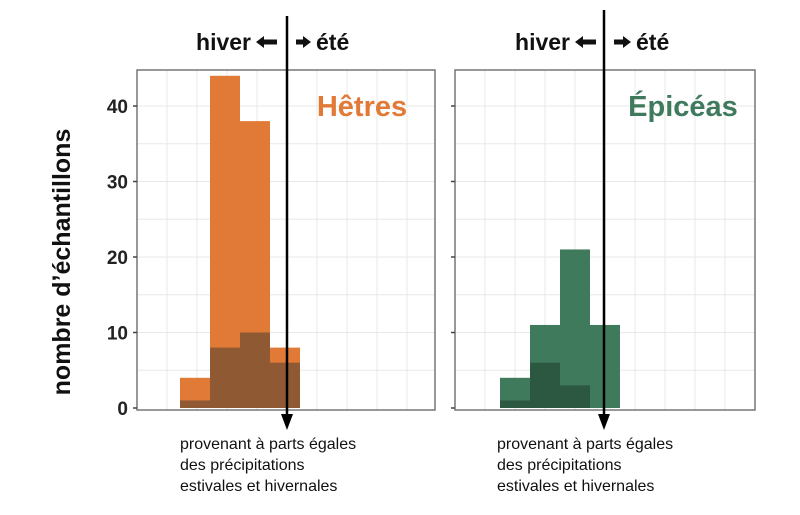 The width and height of the screenshot is (800, 515). Describe the element at coordinates (604, 422) in the screenshot. I see `spruce-divider-arrowhead` at that location.